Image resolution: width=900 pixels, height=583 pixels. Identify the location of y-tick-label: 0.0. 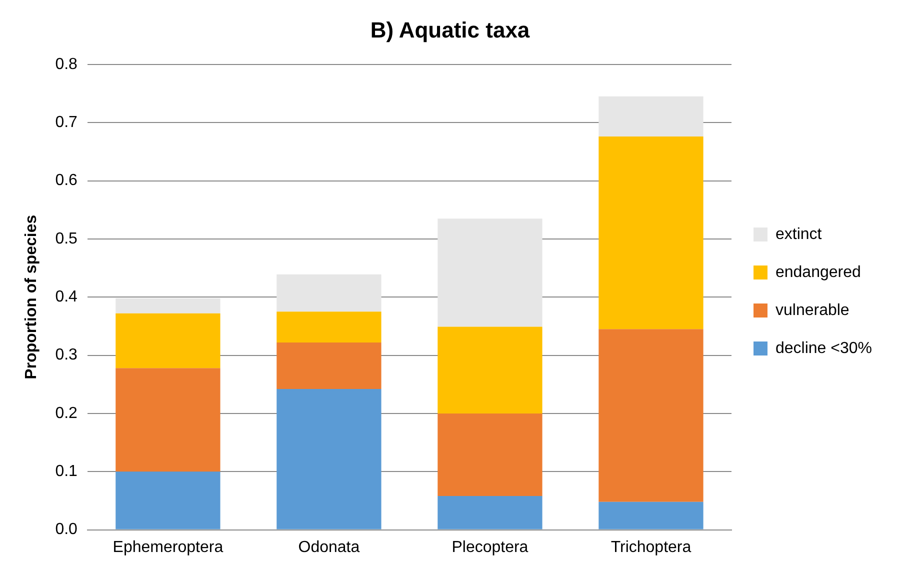
(66, 529).